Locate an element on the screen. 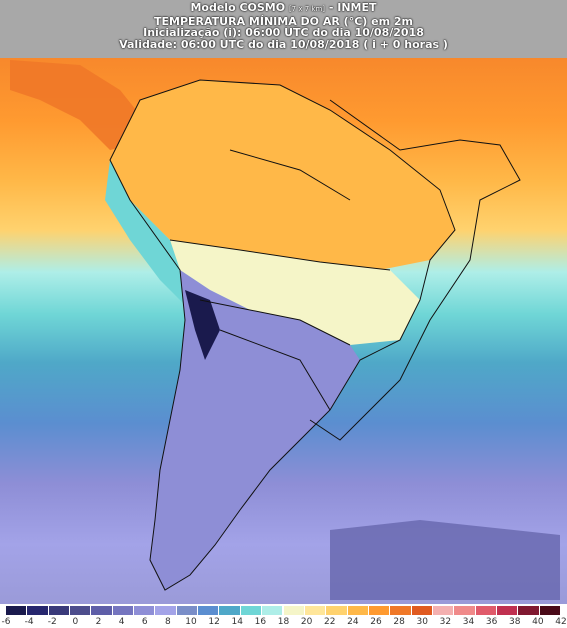  legend-tick-label: 2 is located at coordinates (98, 622).